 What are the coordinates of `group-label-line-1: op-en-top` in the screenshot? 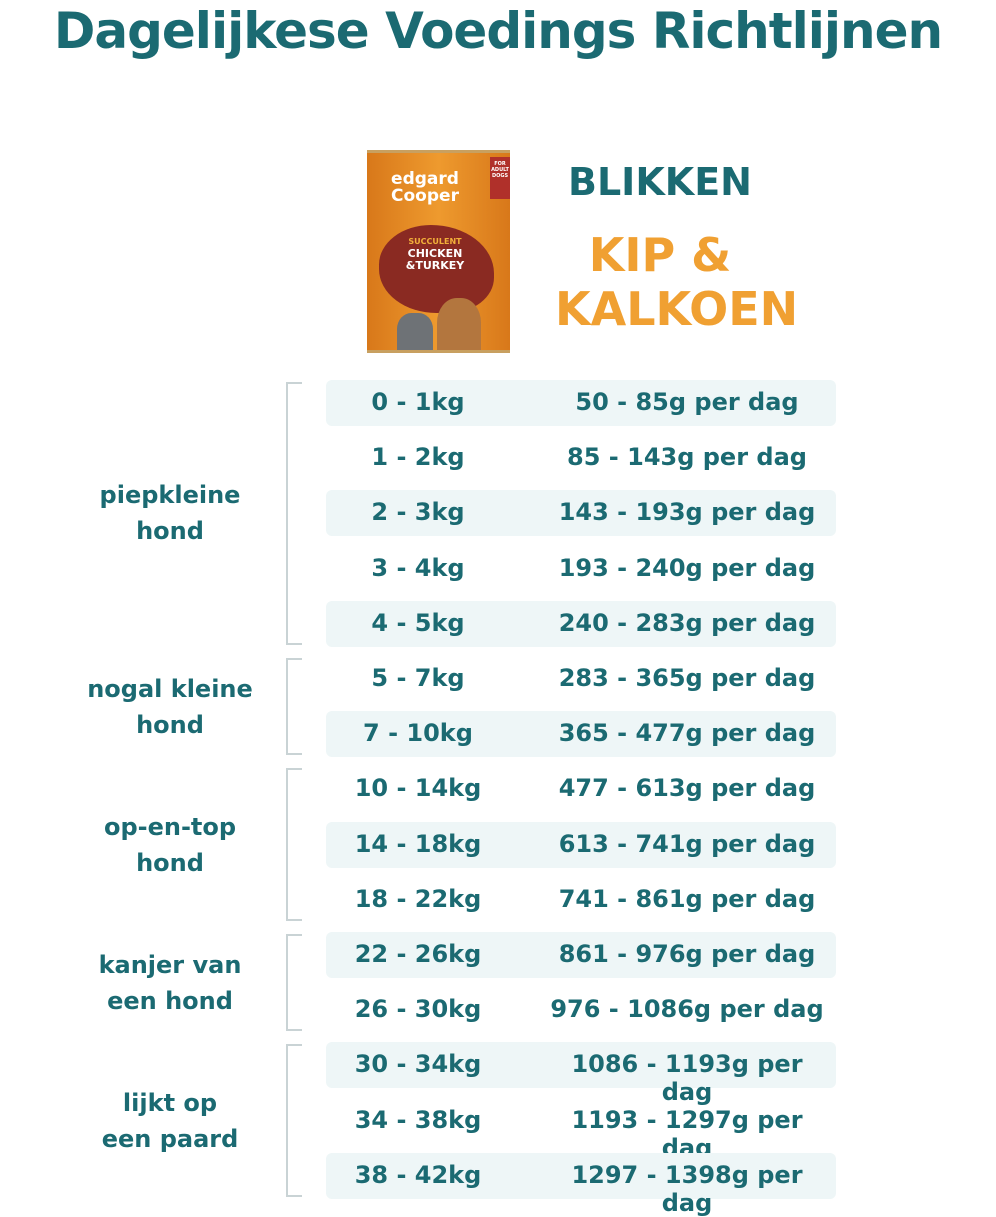 It's located at (170, 826).